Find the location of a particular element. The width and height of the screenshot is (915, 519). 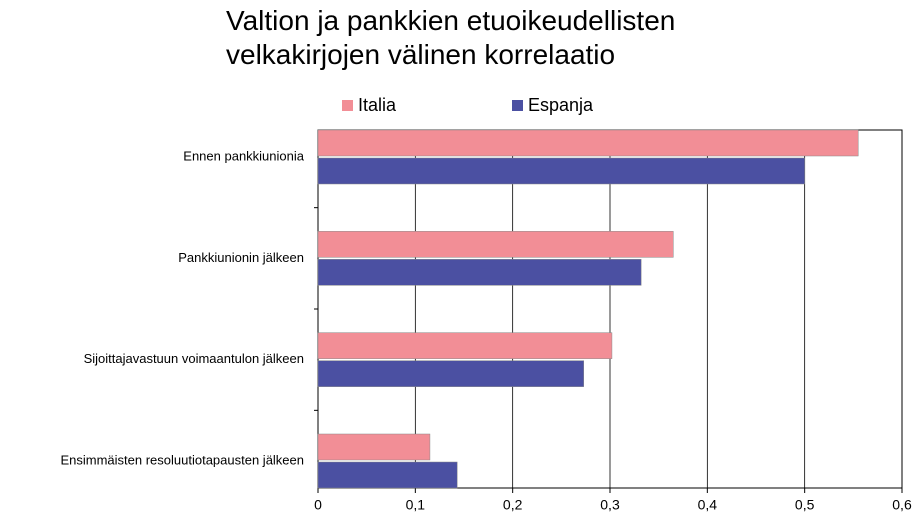

x-tick-label: 0,4 is located at coordinates (708, 505).